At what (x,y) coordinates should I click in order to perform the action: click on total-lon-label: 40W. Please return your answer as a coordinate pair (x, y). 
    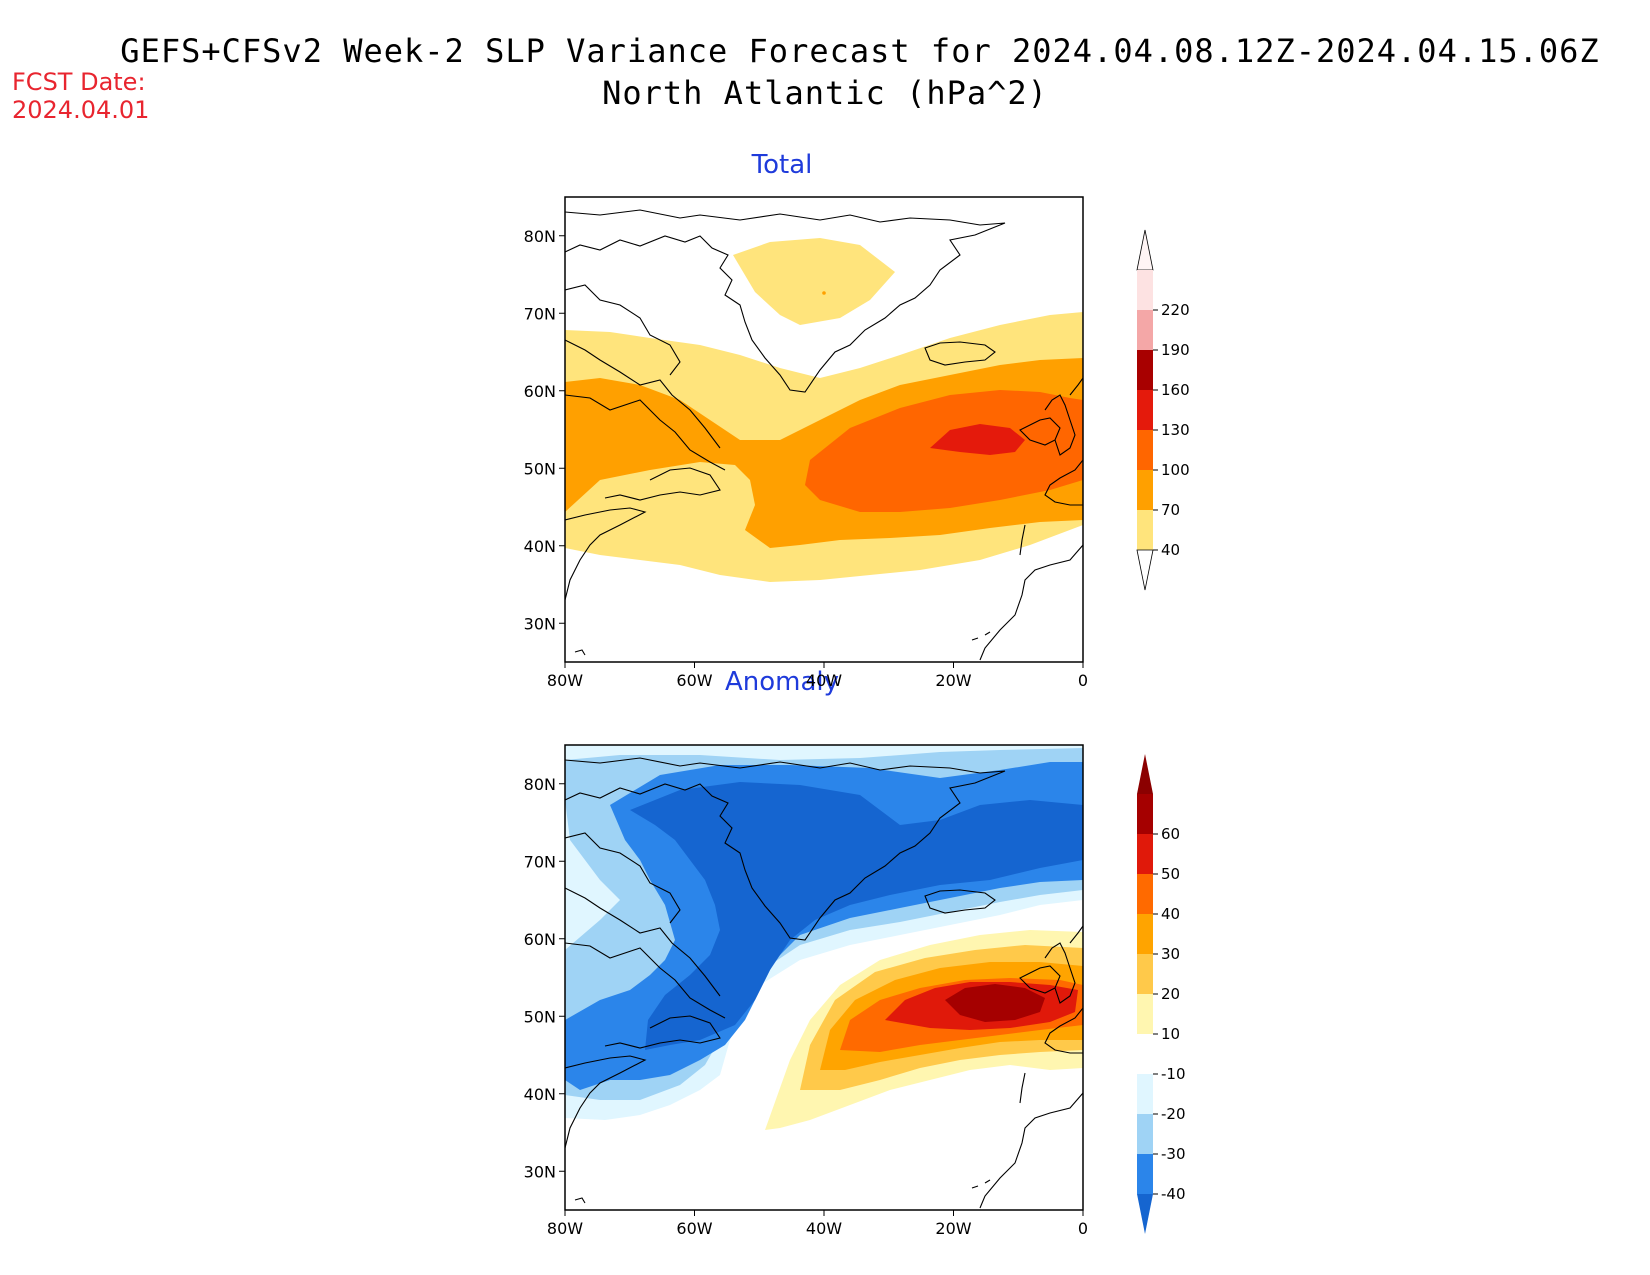
    Looking at the image, I should click on (824, 680).